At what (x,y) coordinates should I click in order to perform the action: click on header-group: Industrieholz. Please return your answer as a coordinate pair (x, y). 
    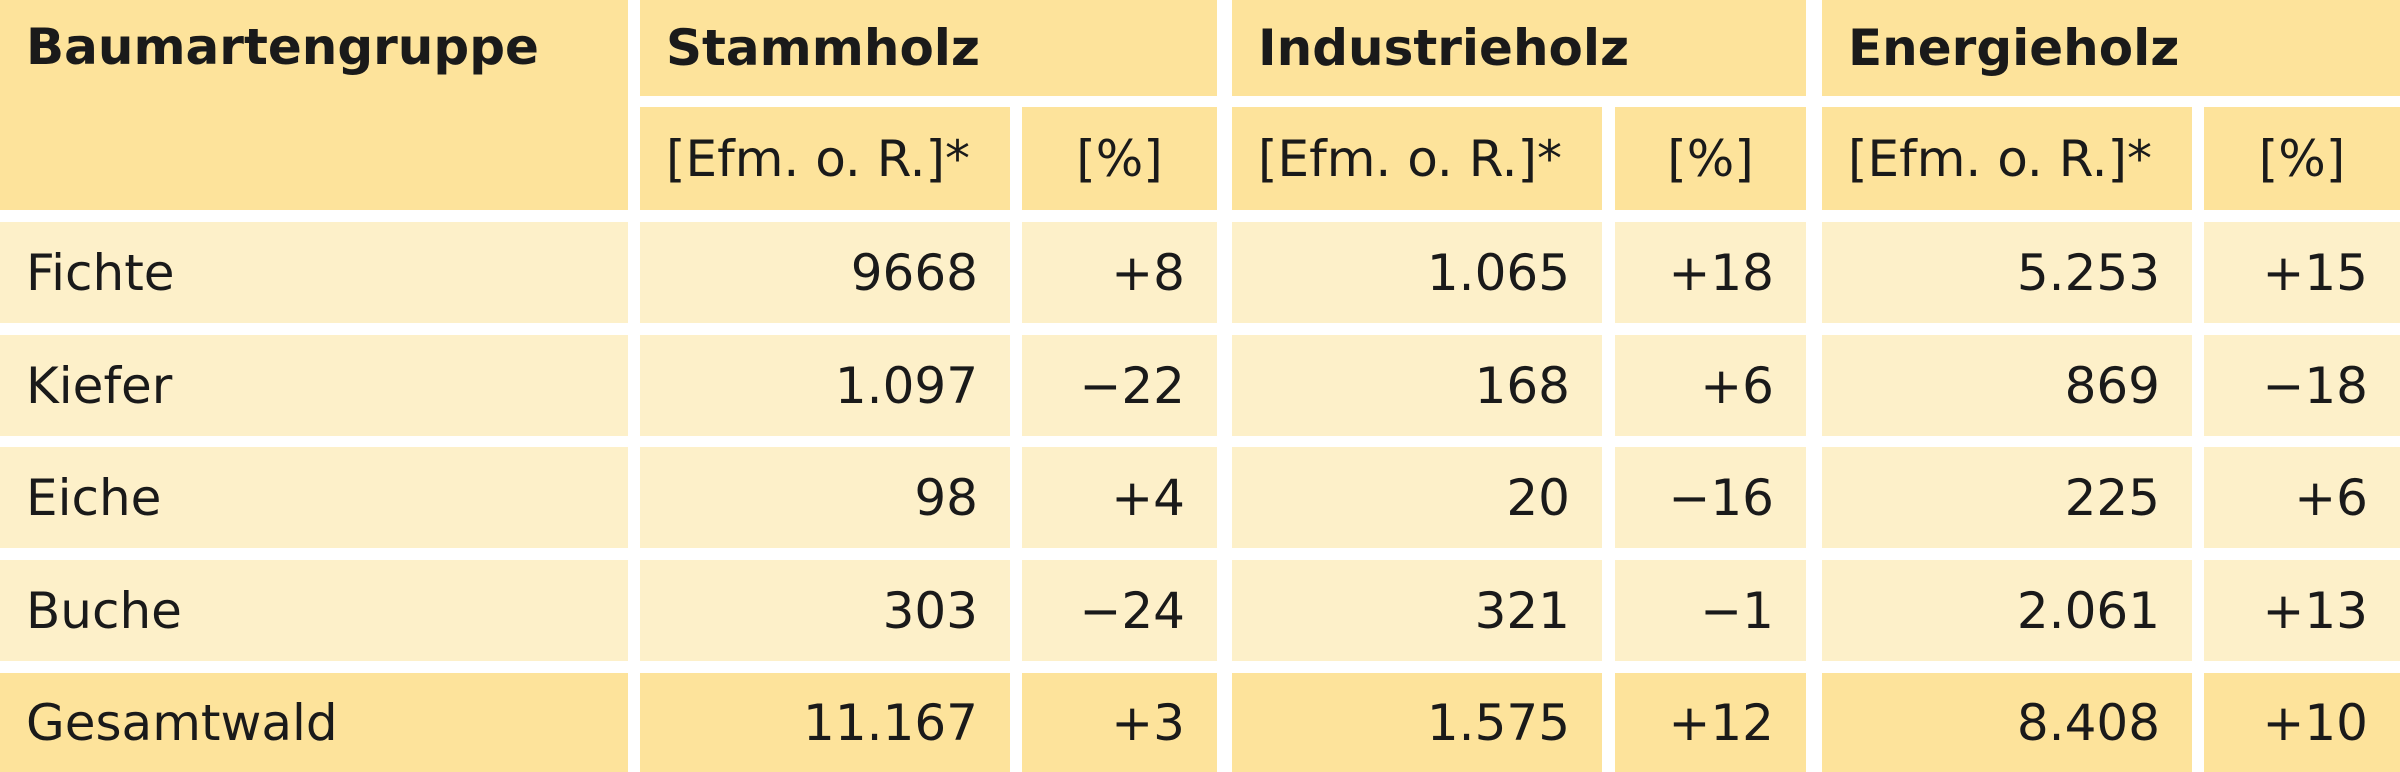
    Looking at the image, I should click on (1519, 48).